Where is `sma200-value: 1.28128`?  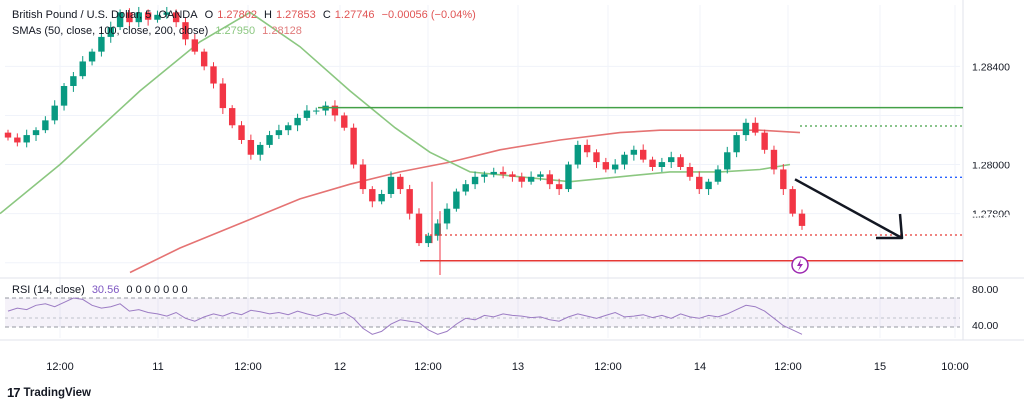
sma200-value: 1.28128 is located at coordinates (282, 31).